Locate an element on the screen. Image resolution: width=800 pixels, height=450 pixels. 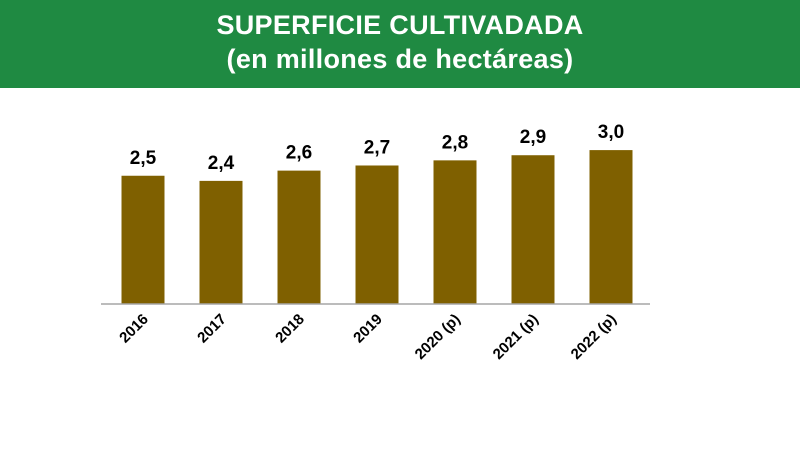
bar-2022-p is located at coordinates (611, 227).